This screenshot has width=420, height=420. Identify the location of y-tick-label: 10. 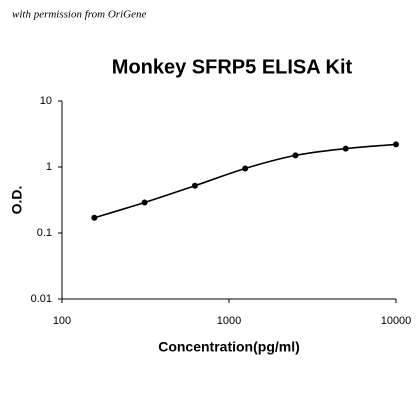
(46, 101).